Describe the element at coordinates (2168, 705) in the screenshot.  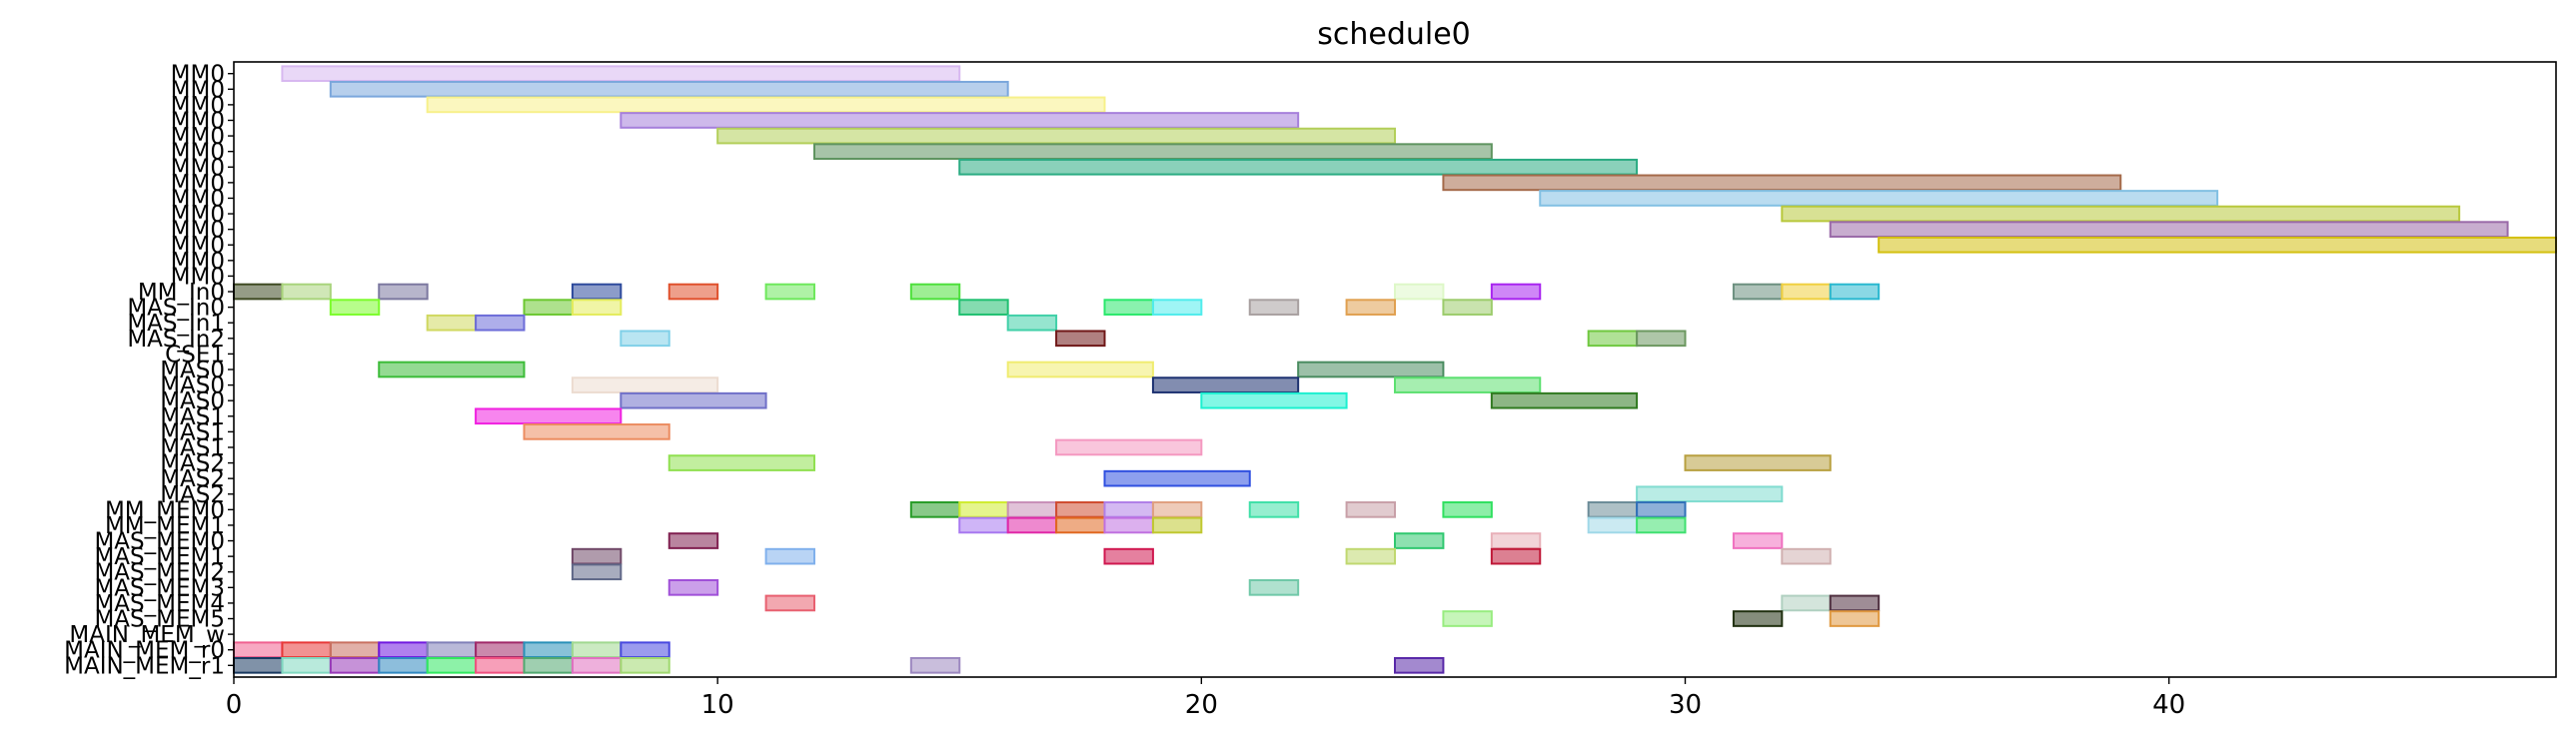
I see `x-tick-label: 40` at that location.